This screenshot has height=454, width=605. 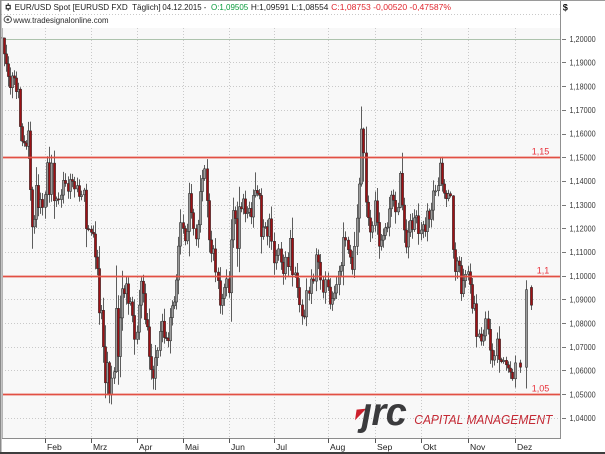 I want to click on svg-text: Dez, so click(x=524, y=447).